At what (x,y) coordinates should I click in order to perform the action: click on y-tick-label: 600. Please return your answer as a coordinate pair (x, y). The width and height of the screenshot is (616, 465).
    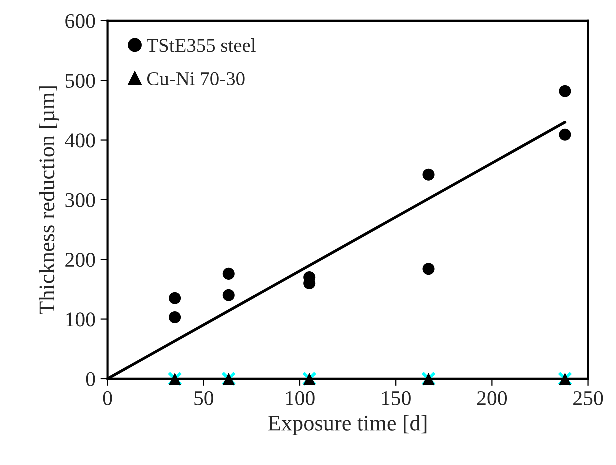
    Looking at the image, I should click on (81, 21).